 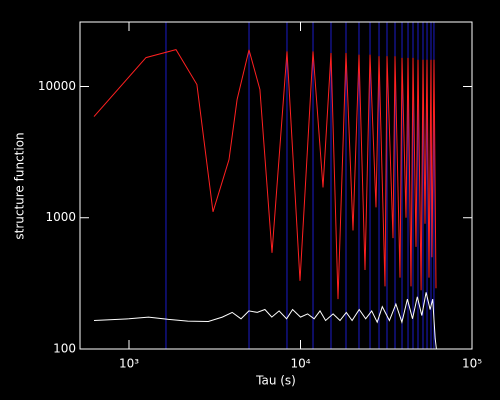 What do you see at coordinates (20, 185) in the screenshot?
I see `y-axis-label: structure function` at bounding box center [20, 185].